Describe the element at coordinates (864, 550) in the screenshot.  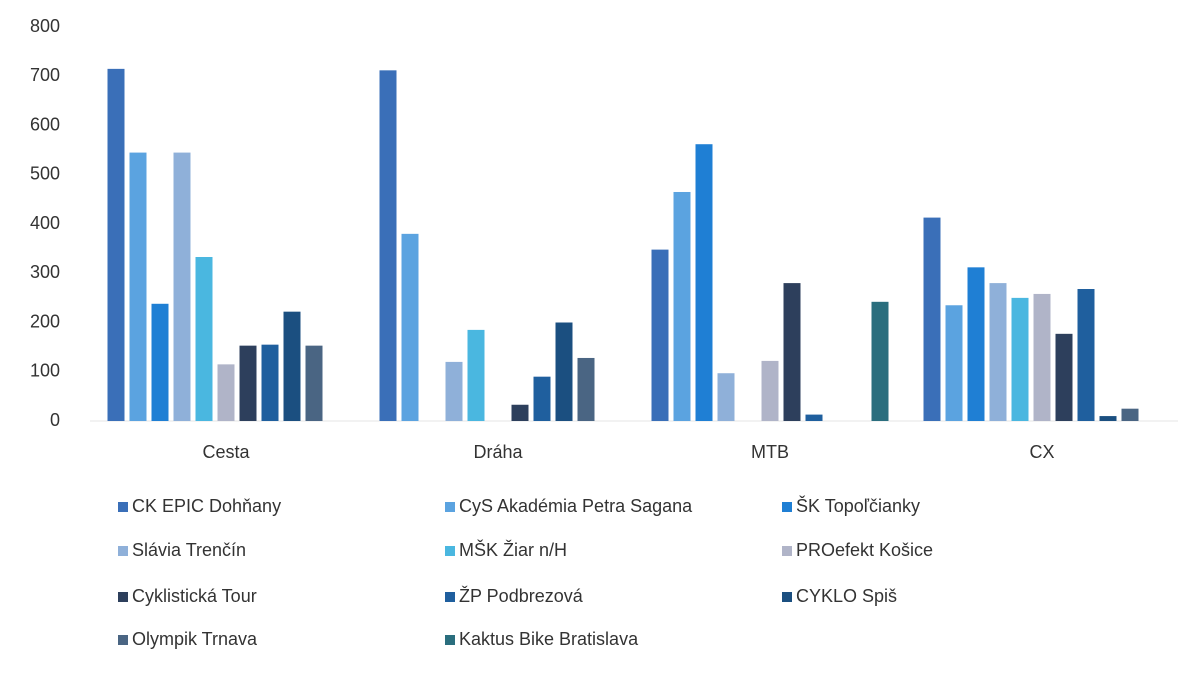
I see `legend-label: PROefekt Košice` at that location.